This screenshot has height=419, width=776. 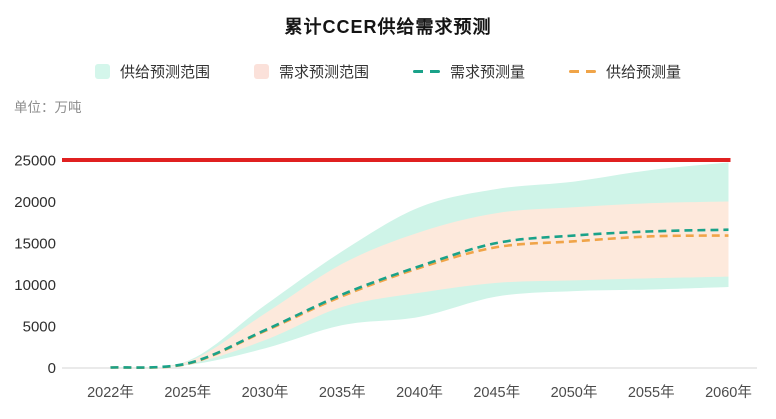 I want to click on supply-line-dash-icon, so click(x=583, y=71).